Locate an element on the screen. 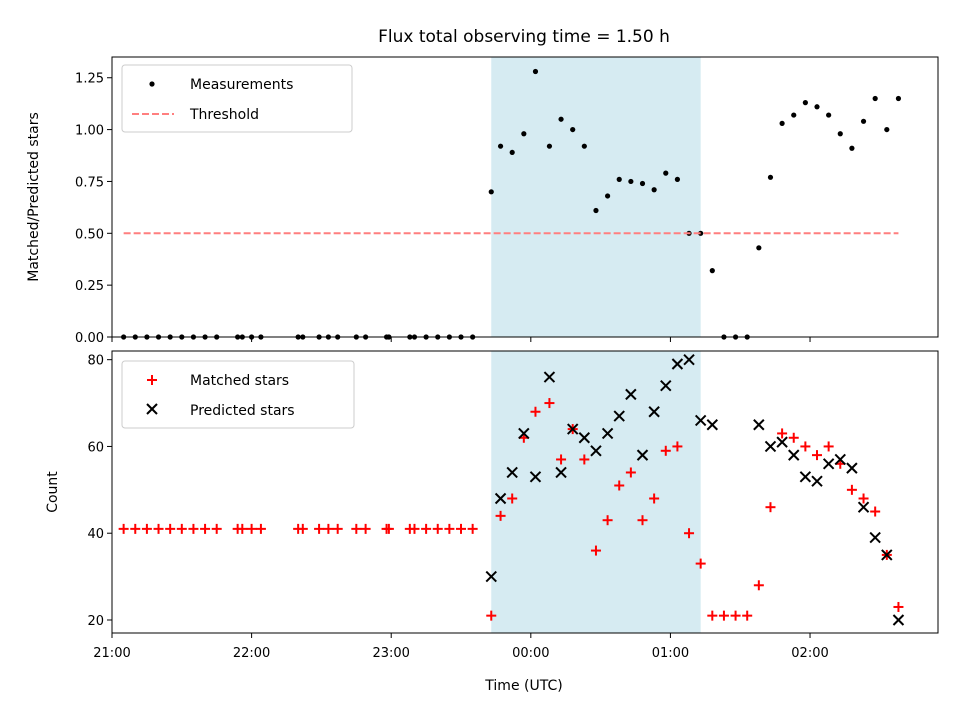  ratio-legend: Measurements Threshold is located at coordinates (237, 98).